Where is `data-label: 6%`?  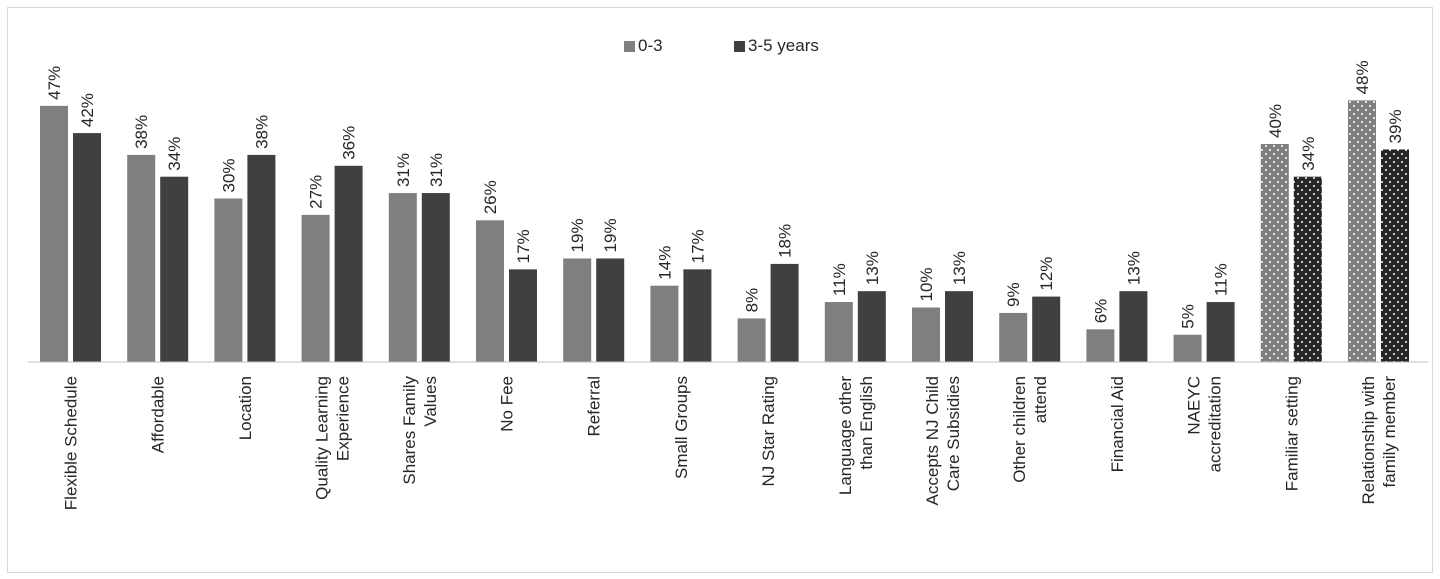 data-label: 6% is located at coordinates (1100, 311).